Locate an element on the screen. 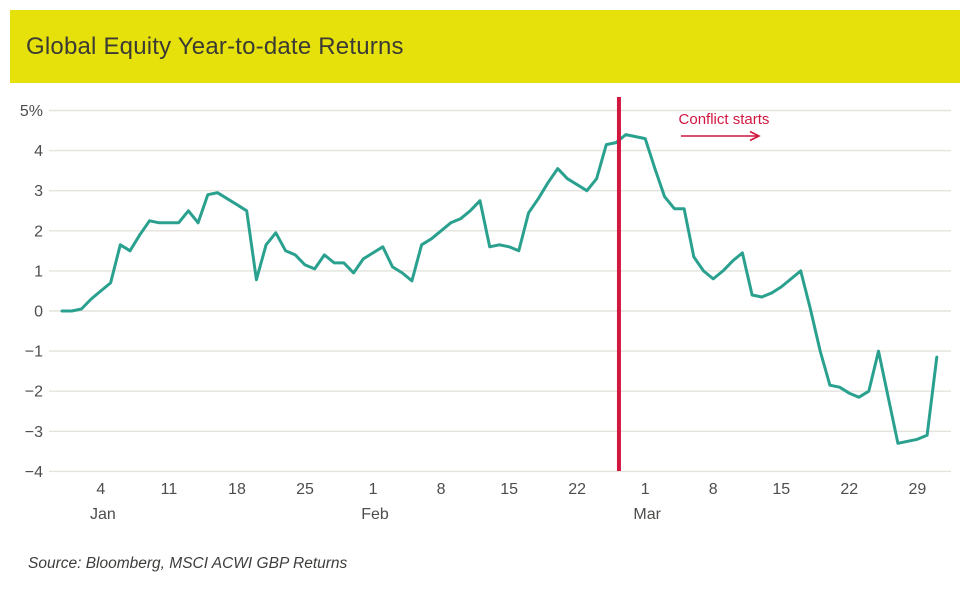  x-tick-label: 29 is located at coordinates (917, 489).